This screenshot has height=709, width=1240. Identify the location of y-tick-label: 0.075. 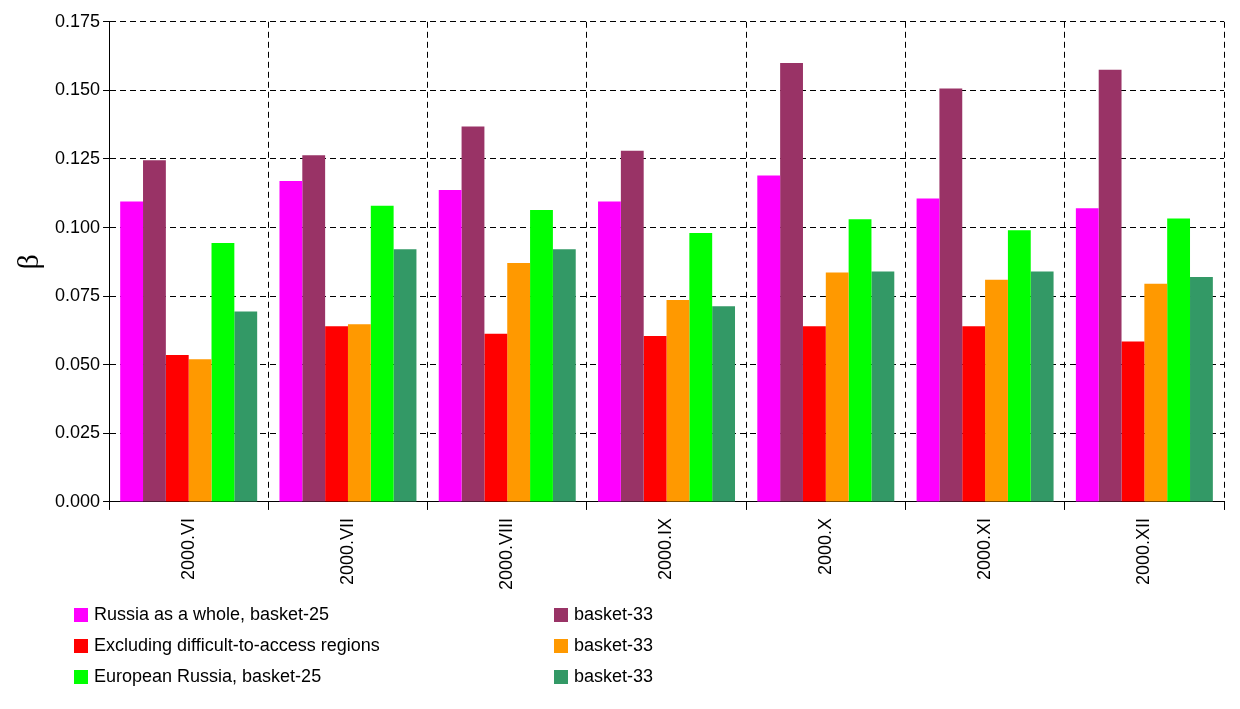
(78, 295).